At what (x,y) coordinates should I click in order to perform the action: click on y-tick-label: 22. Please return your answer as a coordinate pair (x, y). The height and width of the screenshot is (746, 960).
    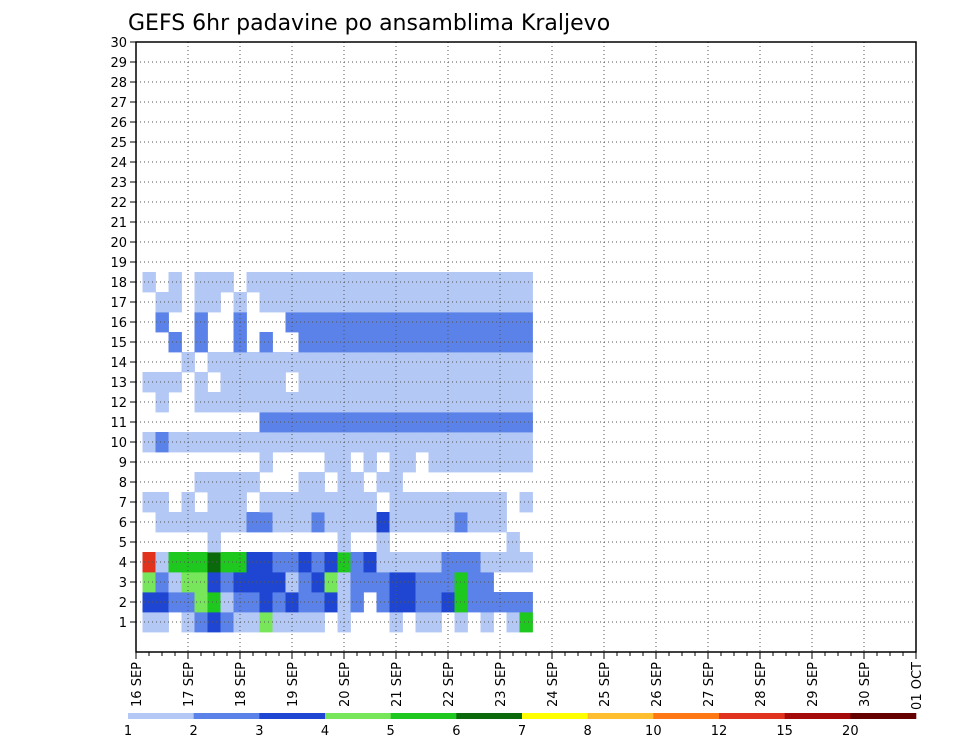
    Looking at the image, I should click on (118, 203).